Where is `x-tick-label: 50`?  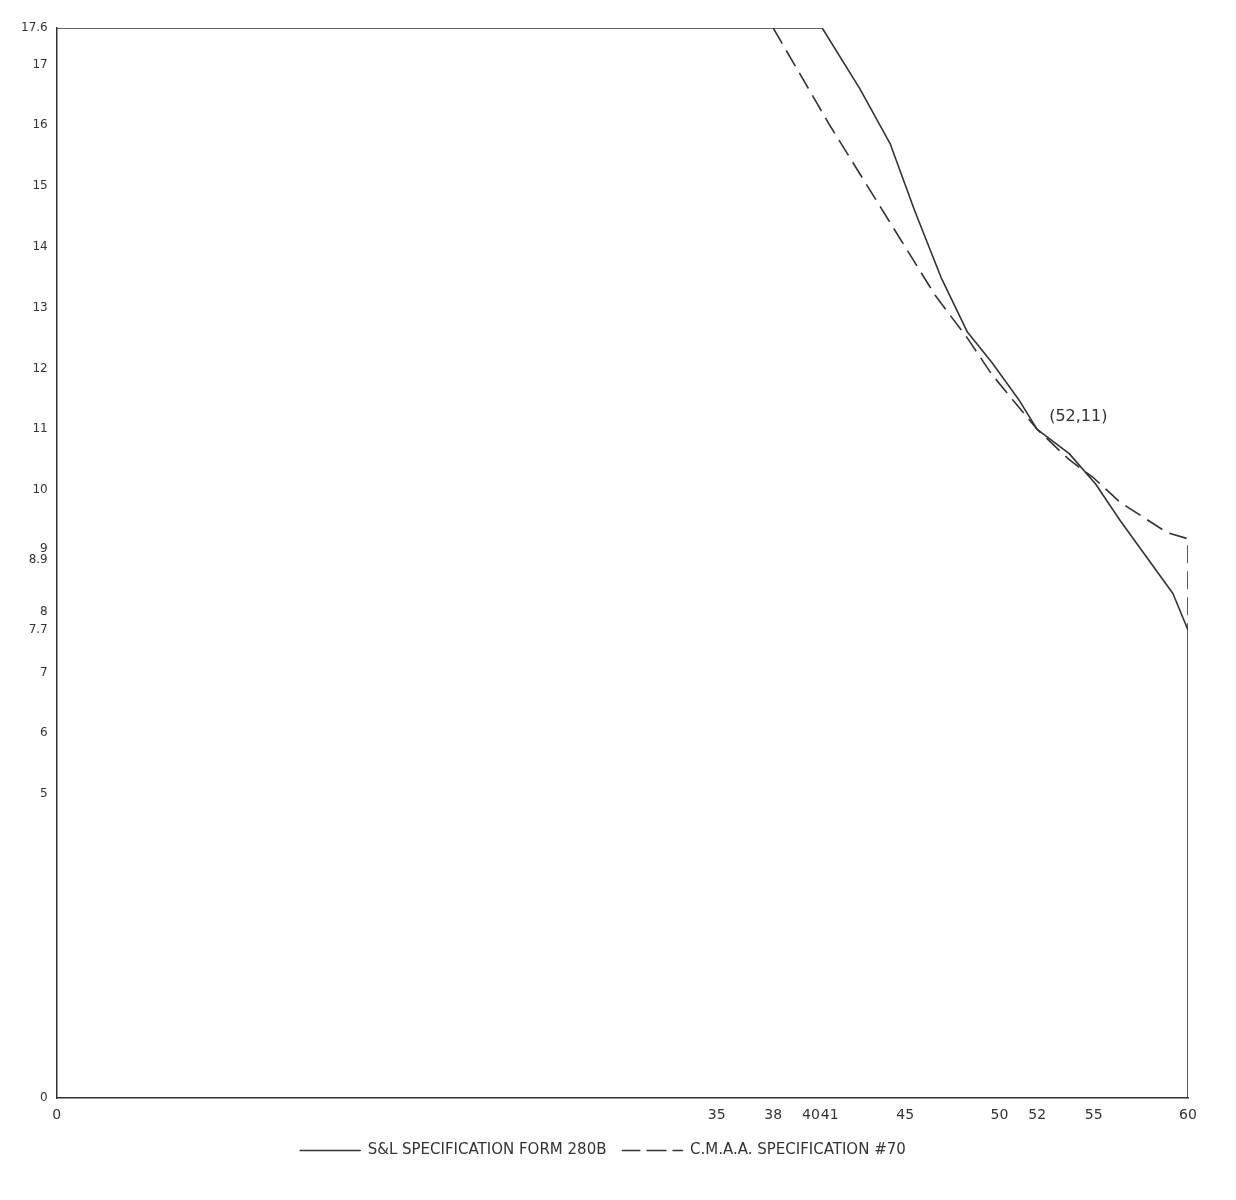
x-tick-label: 50 is located at coordinates (999, 1114).